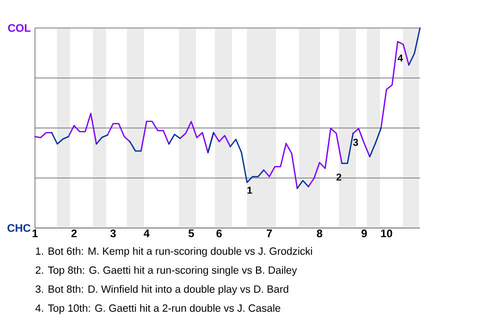 The width and height of the screenshot is (480, 320). What do you see at coordinates (319, 234) in the screenshot?
I see `x-tick-label: 8` at bounding box center [319, 234].